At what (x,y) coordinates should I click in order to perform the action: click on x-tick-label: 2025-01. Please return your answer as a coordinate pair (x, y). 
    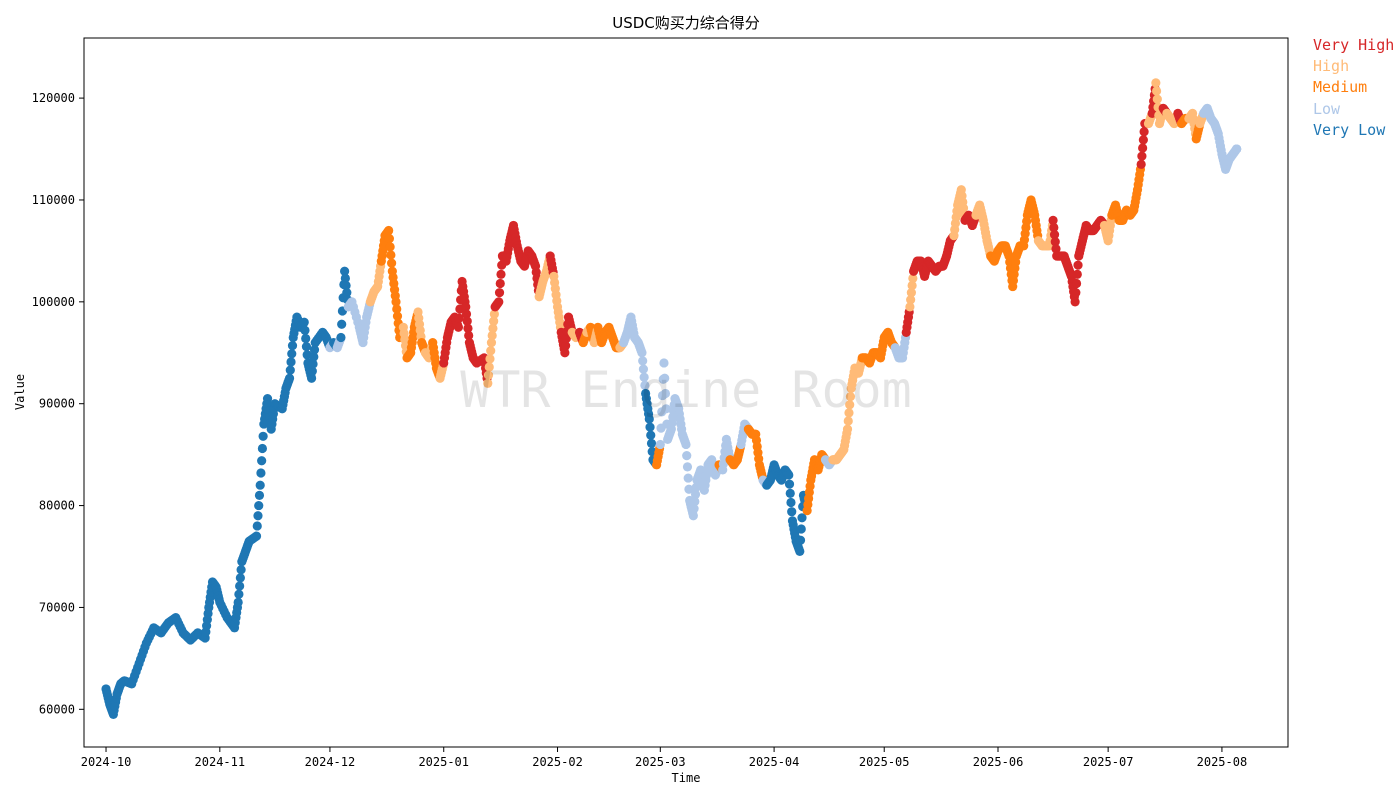
    Looking at the image, I should click on (443, 762).